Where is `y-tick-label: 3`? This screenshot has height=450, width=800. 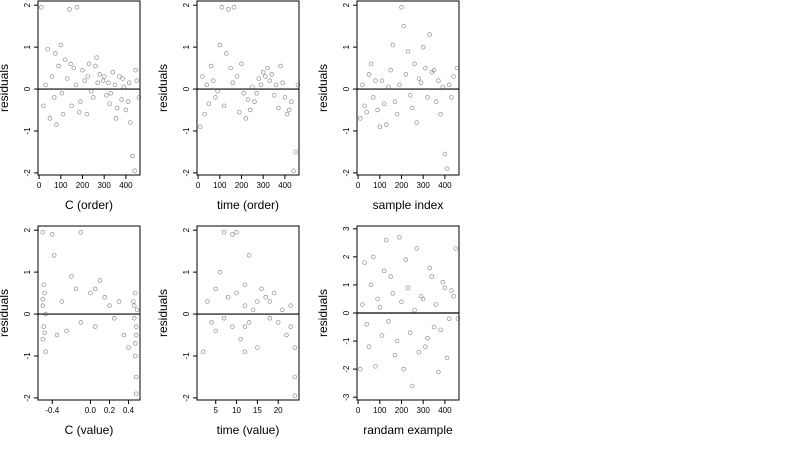 y-tick-label: 3 is located at coordinates (346, 228).